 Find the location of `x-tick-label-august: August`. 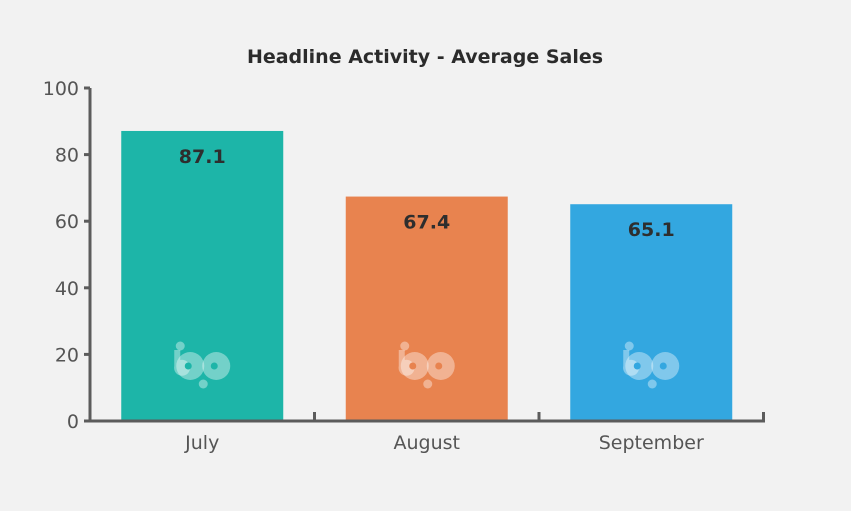

x-tick-label-august: August is located at coordinates (427, 443).